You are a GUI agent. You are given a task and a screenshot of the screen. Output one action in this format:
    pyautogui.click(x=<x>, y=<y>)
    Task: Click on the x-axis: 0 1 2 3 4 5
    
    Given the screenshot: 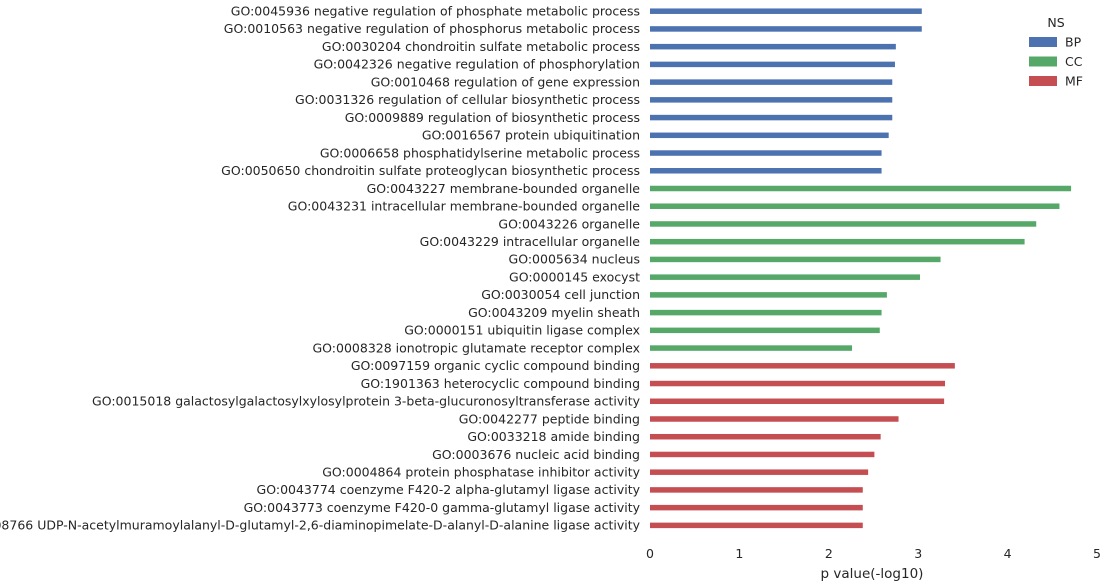 What is the action you would take?
    pyautogui.click(x=873, y=553)
    